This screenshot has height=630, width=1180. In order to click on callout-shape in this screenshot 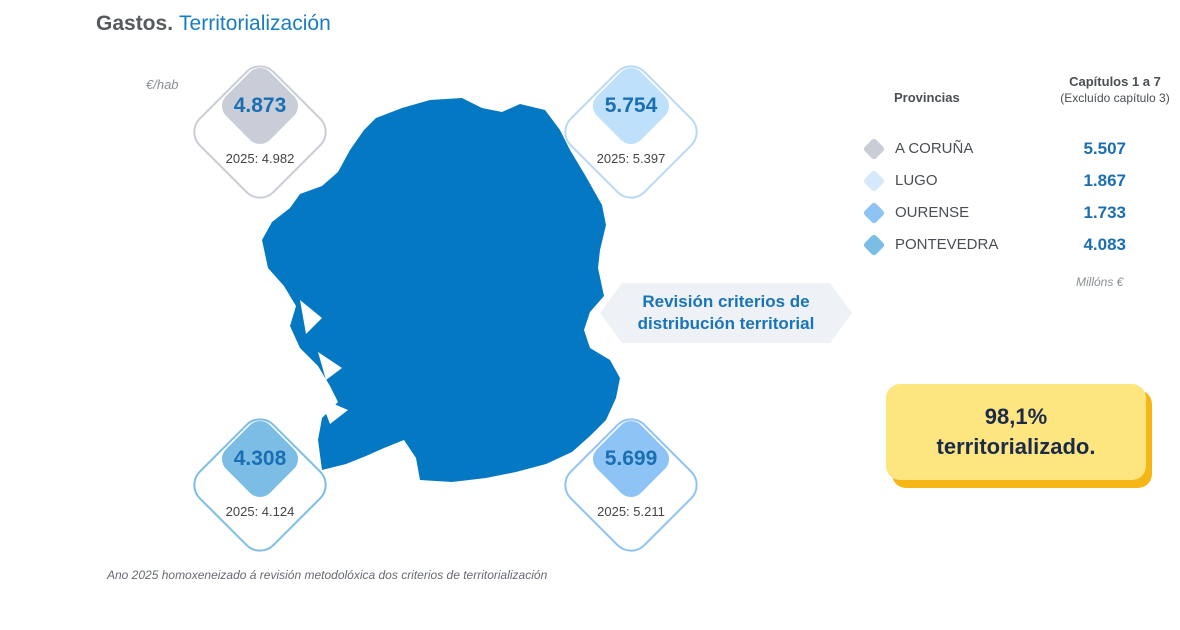, I will do `click(726, 313)`.